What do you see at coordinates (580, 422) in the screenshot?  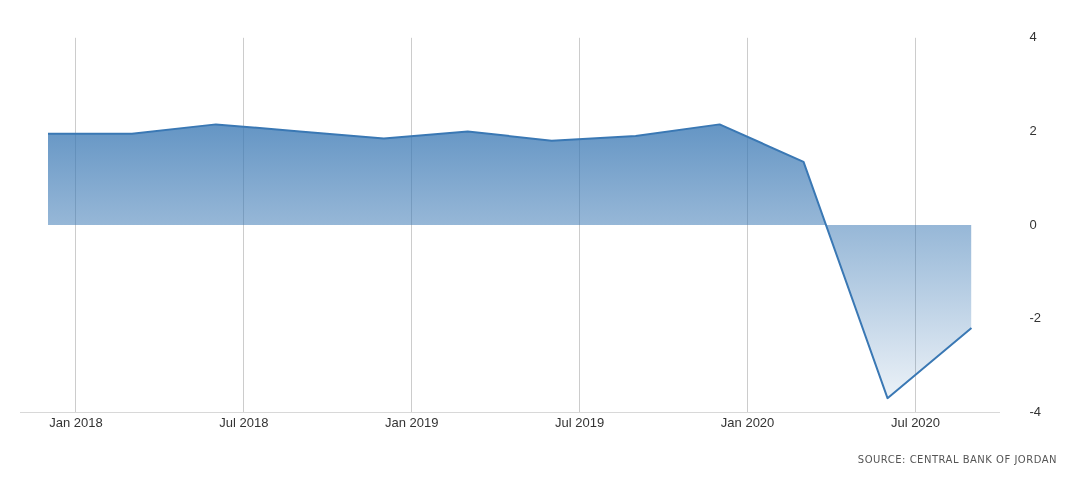 I see `x-tick-label: Jul 2019` at bounding box center [580, 422].